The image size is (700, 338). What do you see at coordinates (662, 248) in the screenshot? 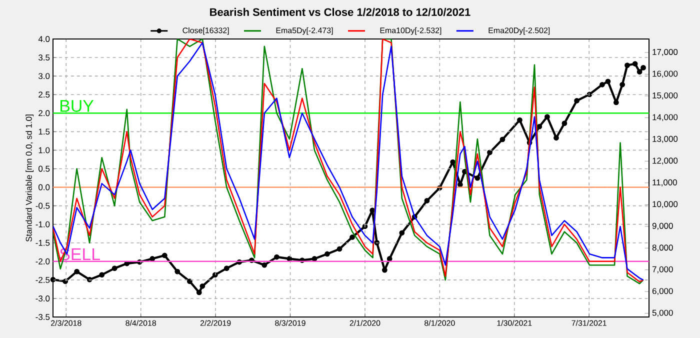
I see `y2-tick-label: 8,000` at bounding box center [662, 248].